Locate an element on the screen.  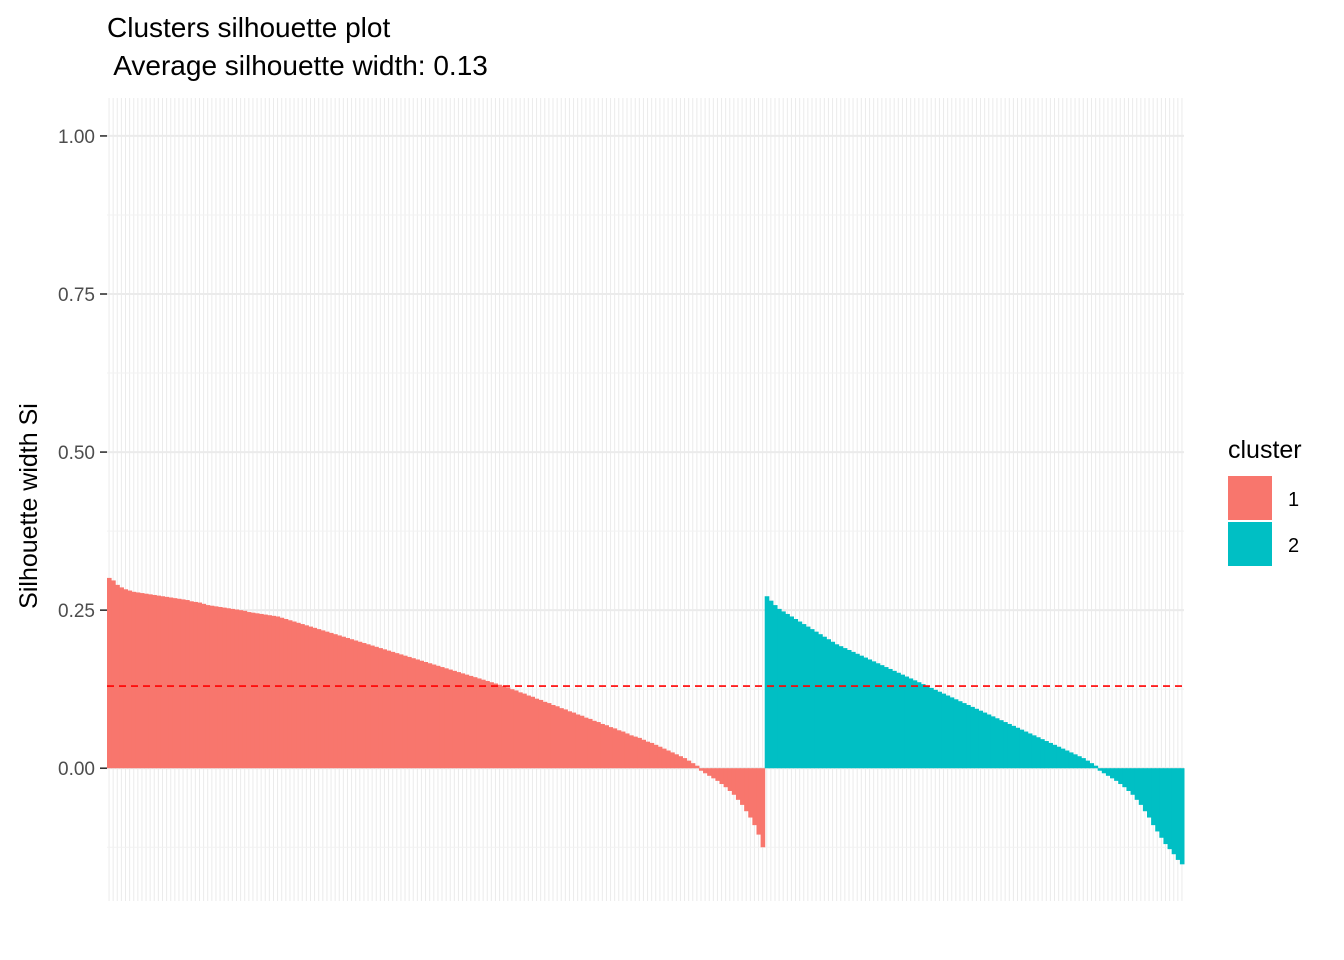
y-tick-label: 0.50 is located at coordinates (76, 453).